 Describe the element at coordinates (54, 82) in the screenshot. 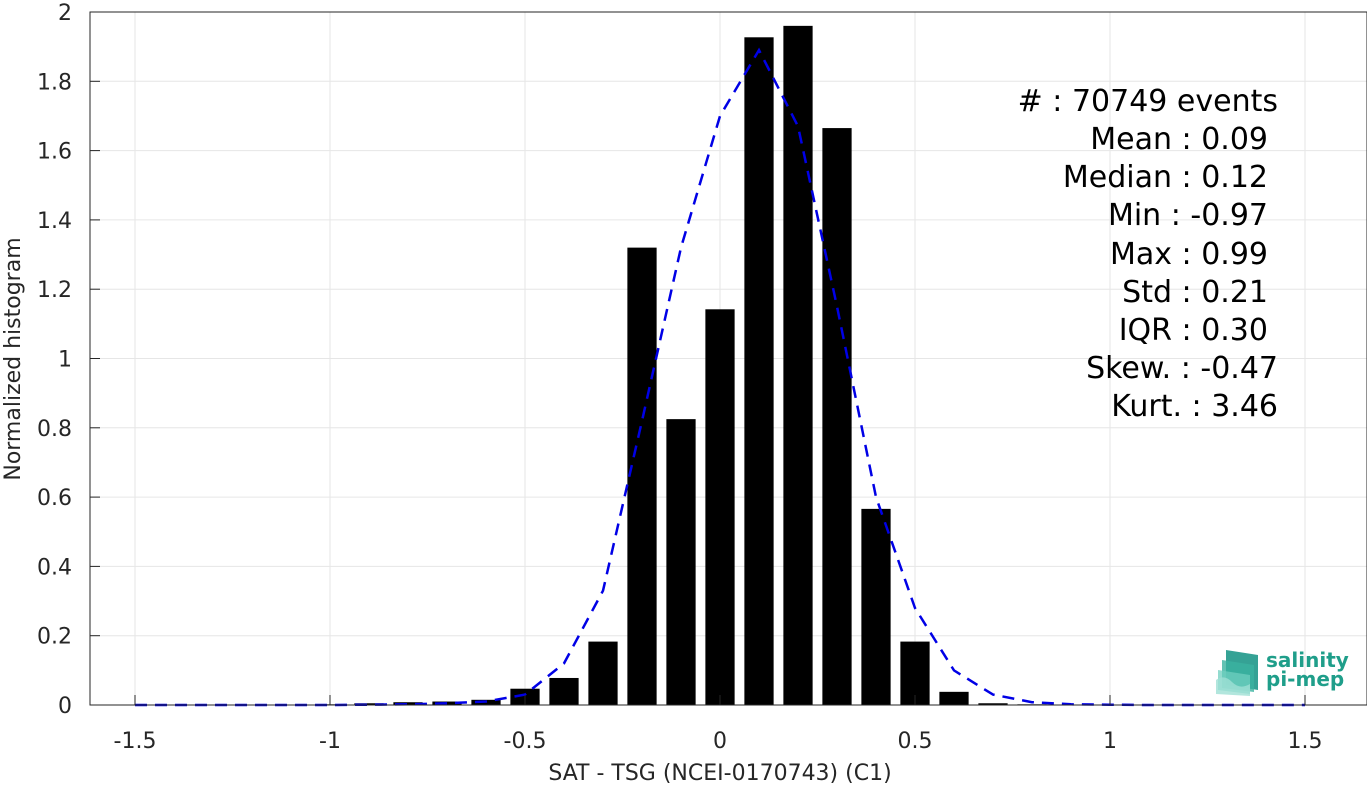

I see `y-tick-label: 1.8` at that location.